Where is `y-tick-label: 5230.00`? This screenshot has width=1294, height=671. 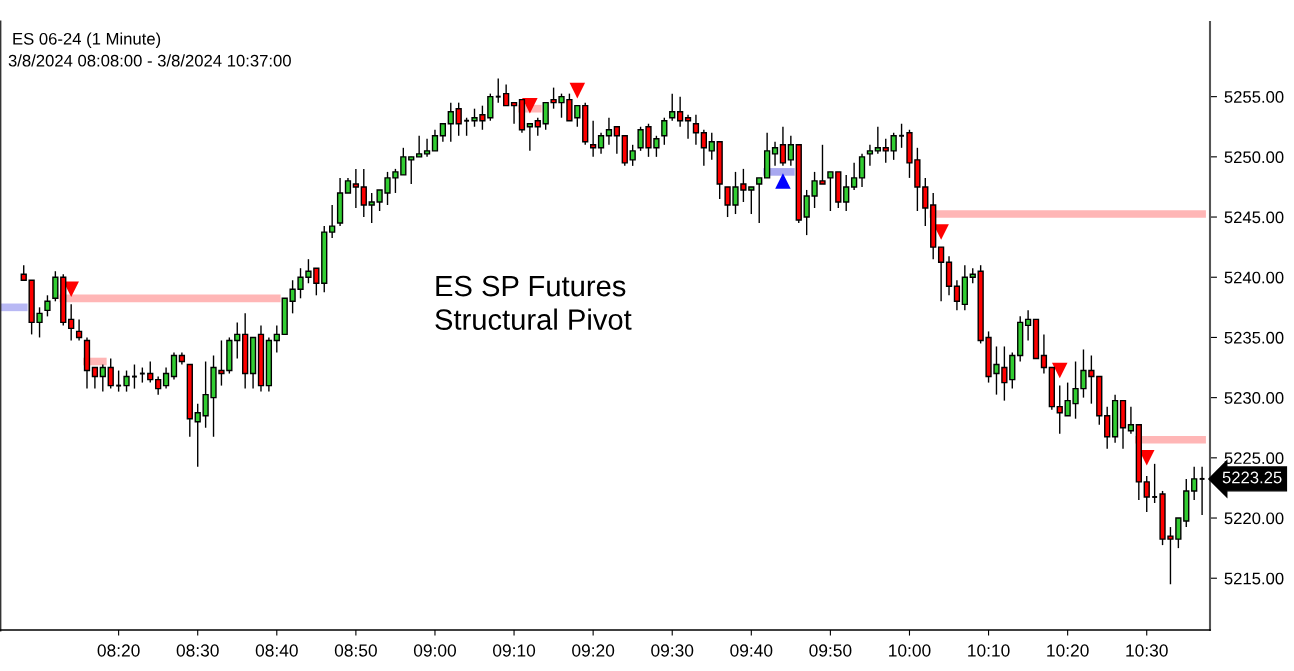
y-tick-label: 5230.00 is located at coordinates (1254, 398).